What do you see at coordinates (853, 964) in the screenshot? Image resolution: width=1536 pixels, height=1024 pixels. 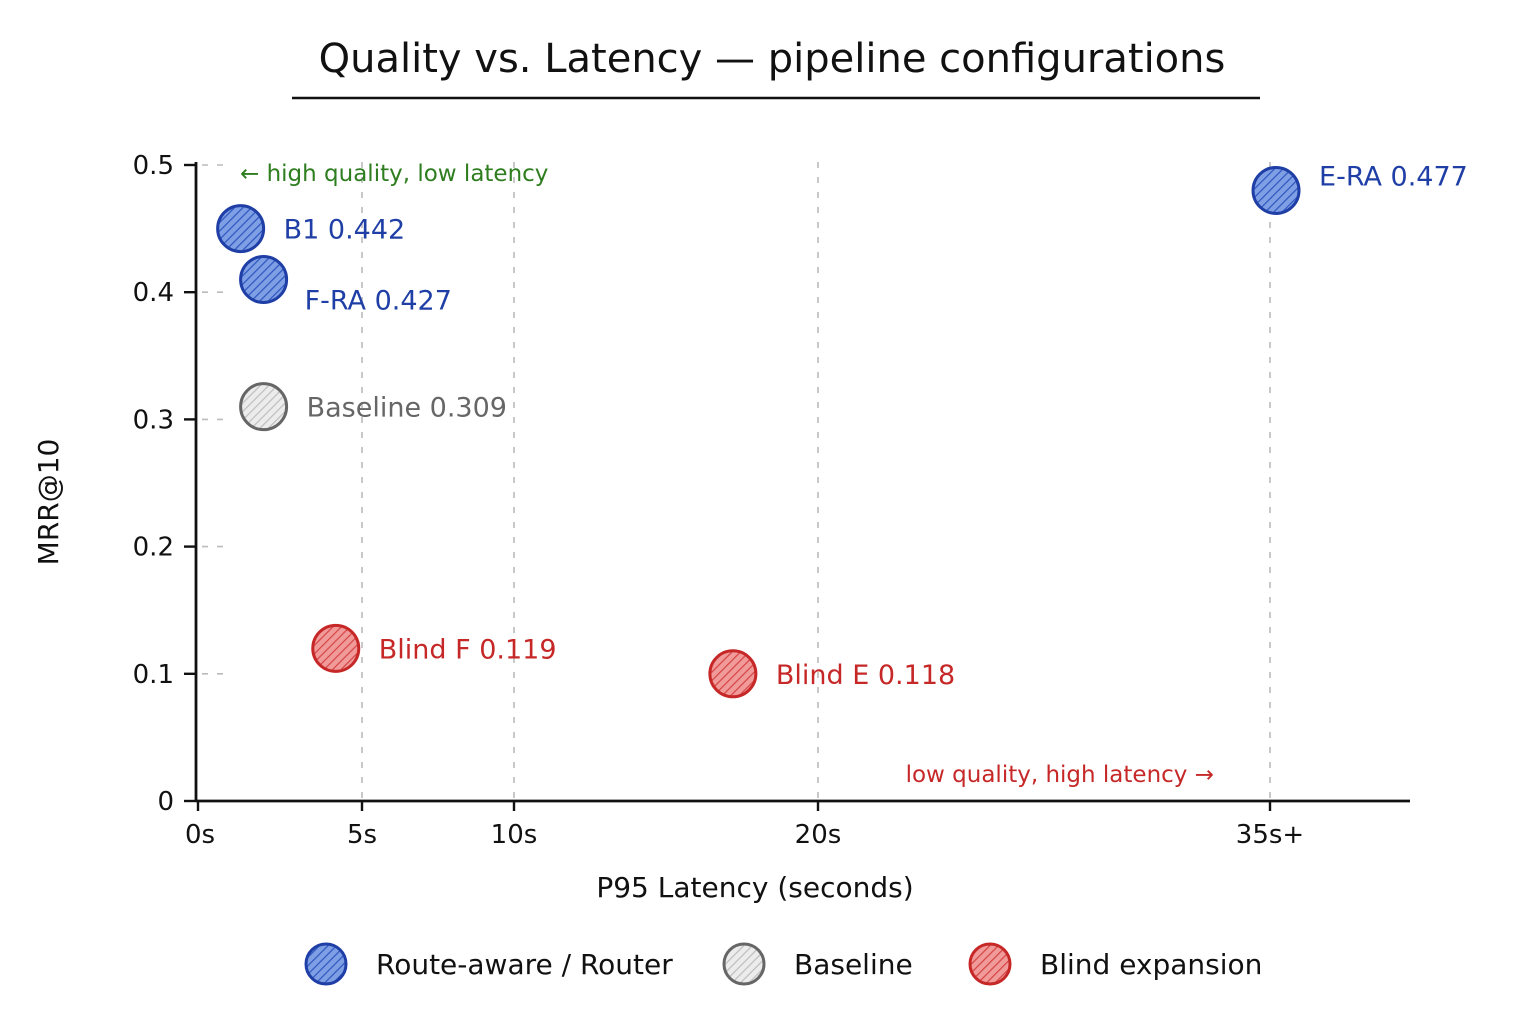 I see `legend-label: Baseline` at bounding box center [853, 964].